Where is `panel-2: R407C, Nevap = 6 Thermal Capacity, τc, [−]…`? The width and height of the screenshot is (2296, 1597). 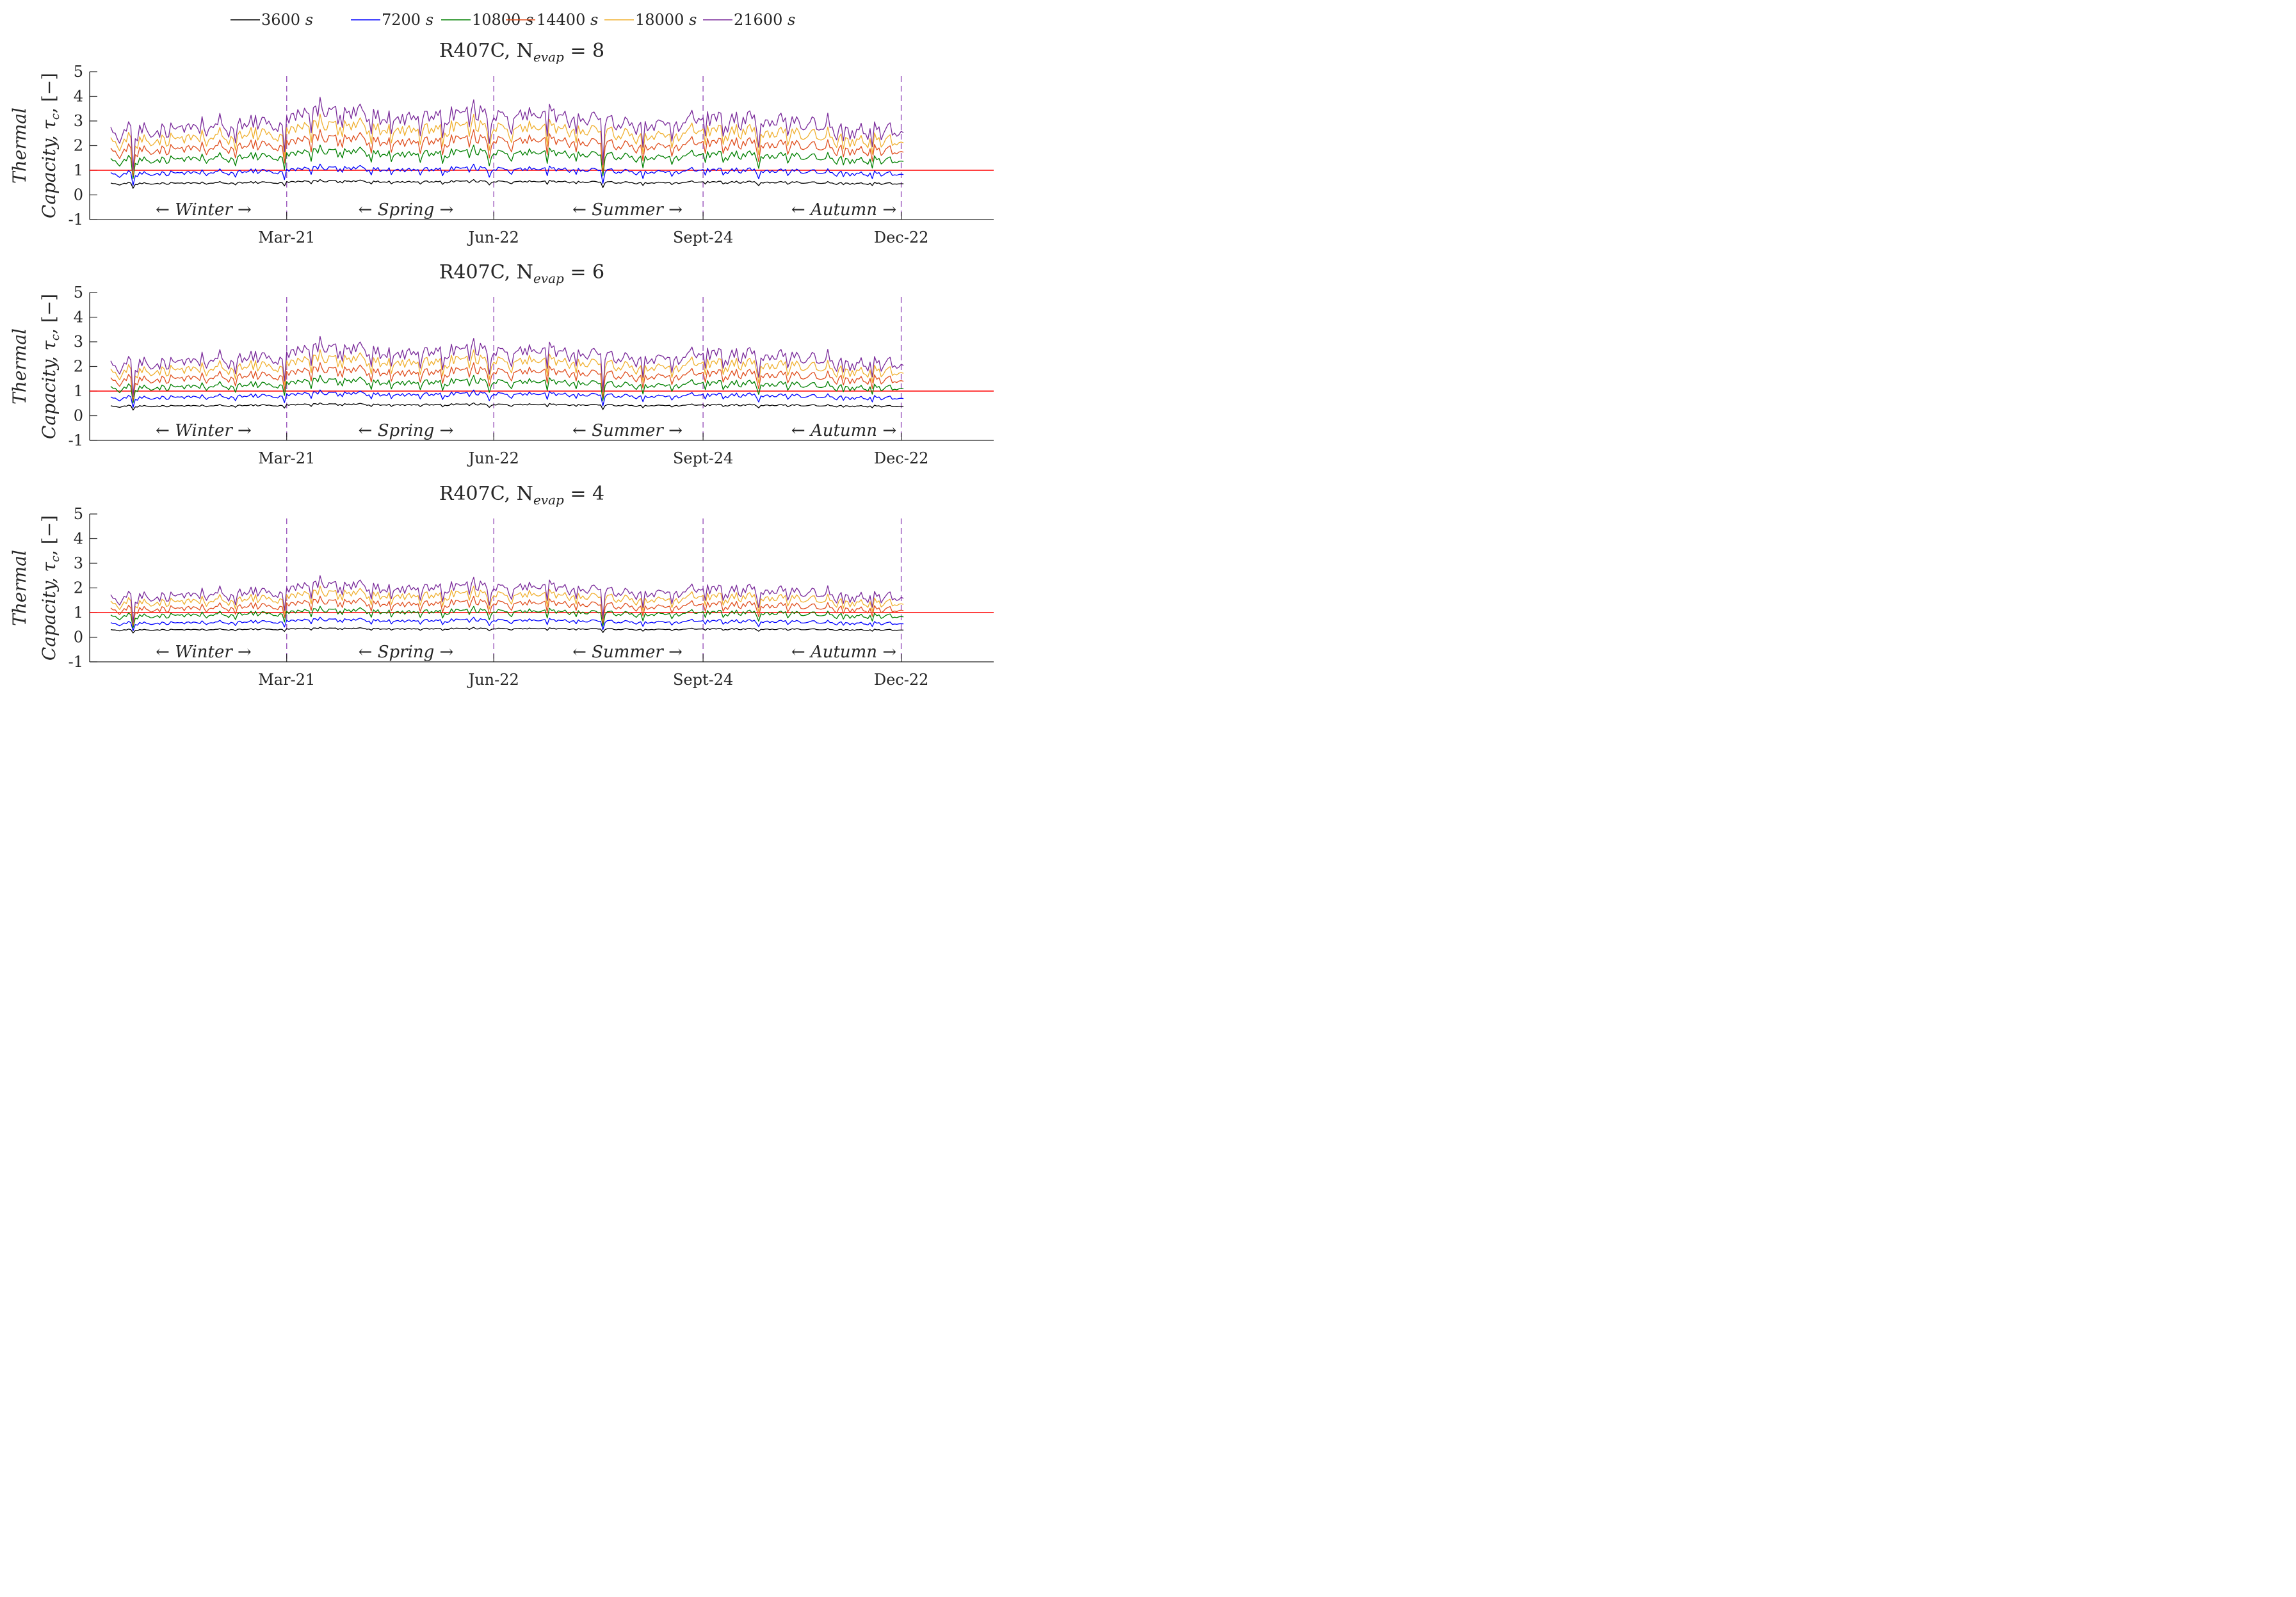 panel-2: R407C, Nevap = 6 Thermal Capacity, τc, [−]… is located at coordinates (501, 364).